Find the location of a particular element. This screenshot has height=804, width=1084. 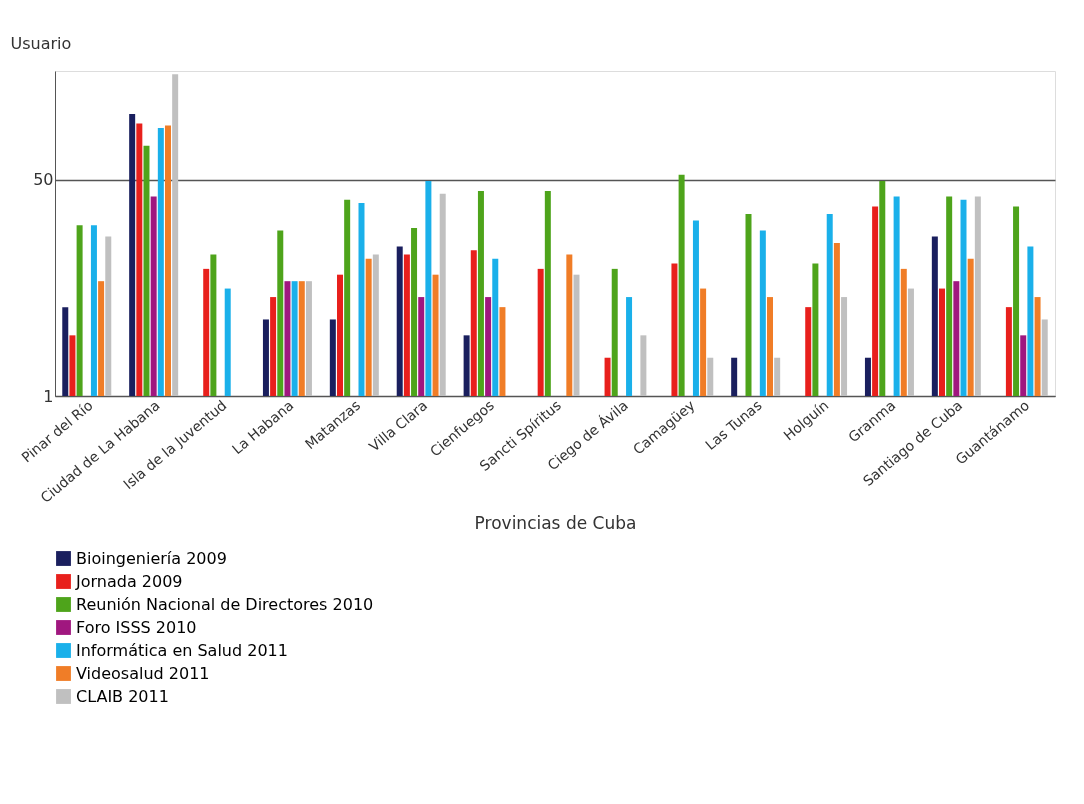

legend-label: Bioingeniería 2009 is located at coordinates (151, 558).